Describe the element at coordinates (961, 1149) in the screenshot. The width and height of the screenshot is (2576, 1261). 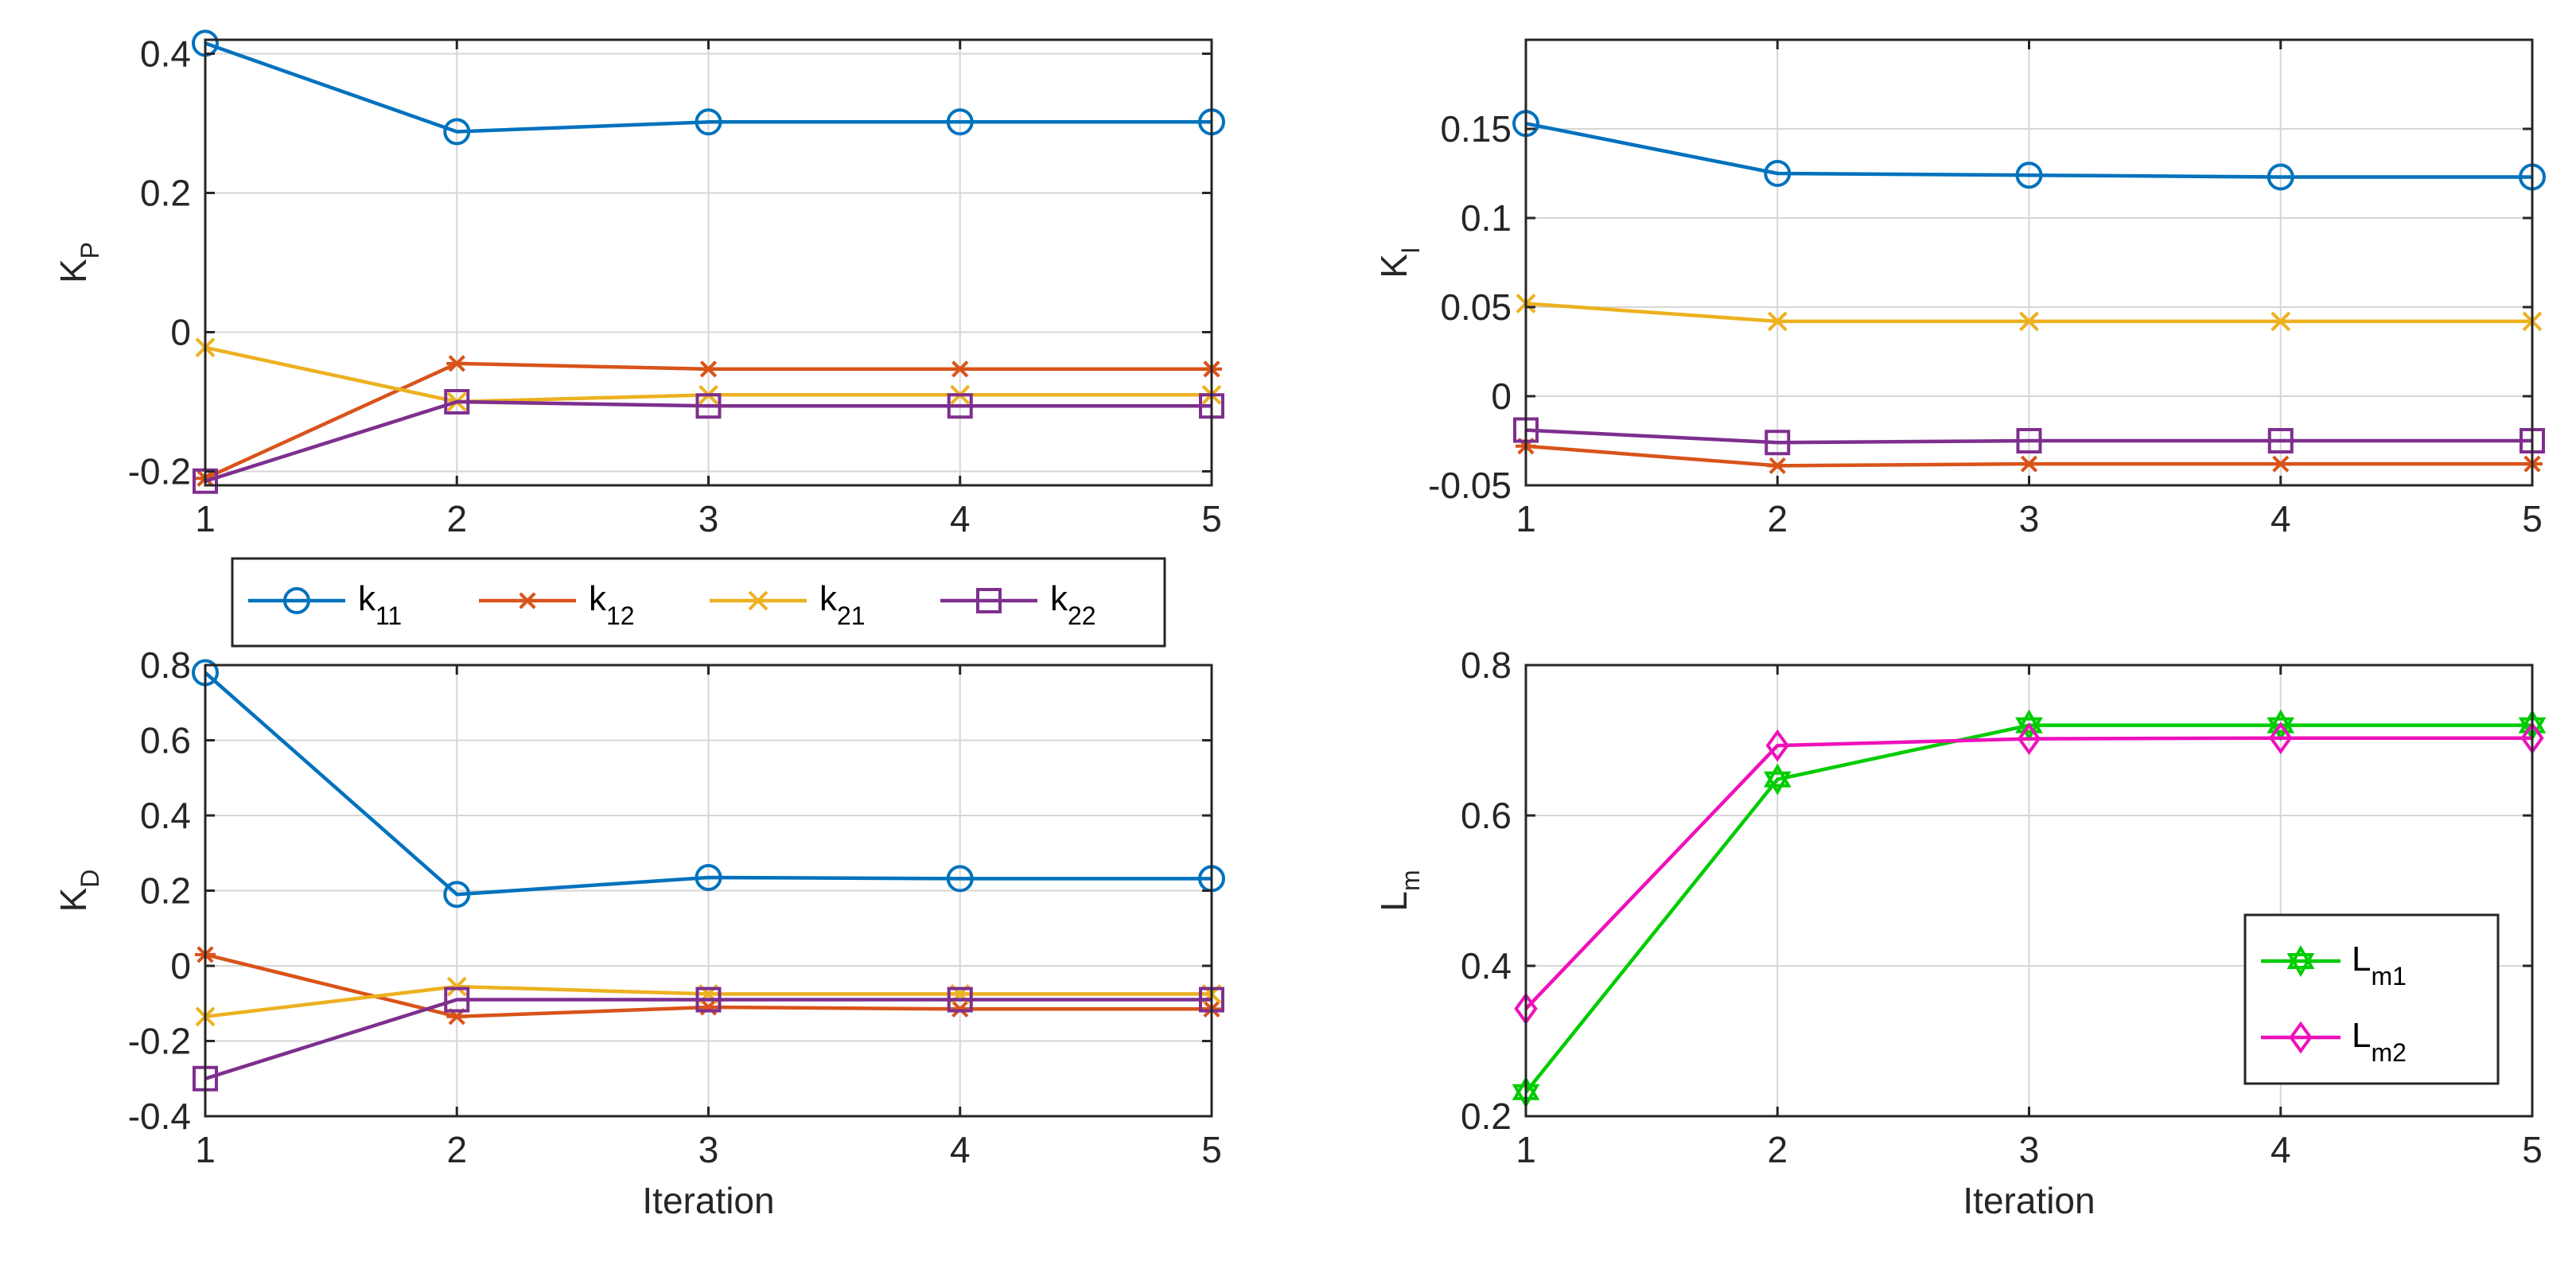
I see `xtick-label-kd-3: 4` at that location.